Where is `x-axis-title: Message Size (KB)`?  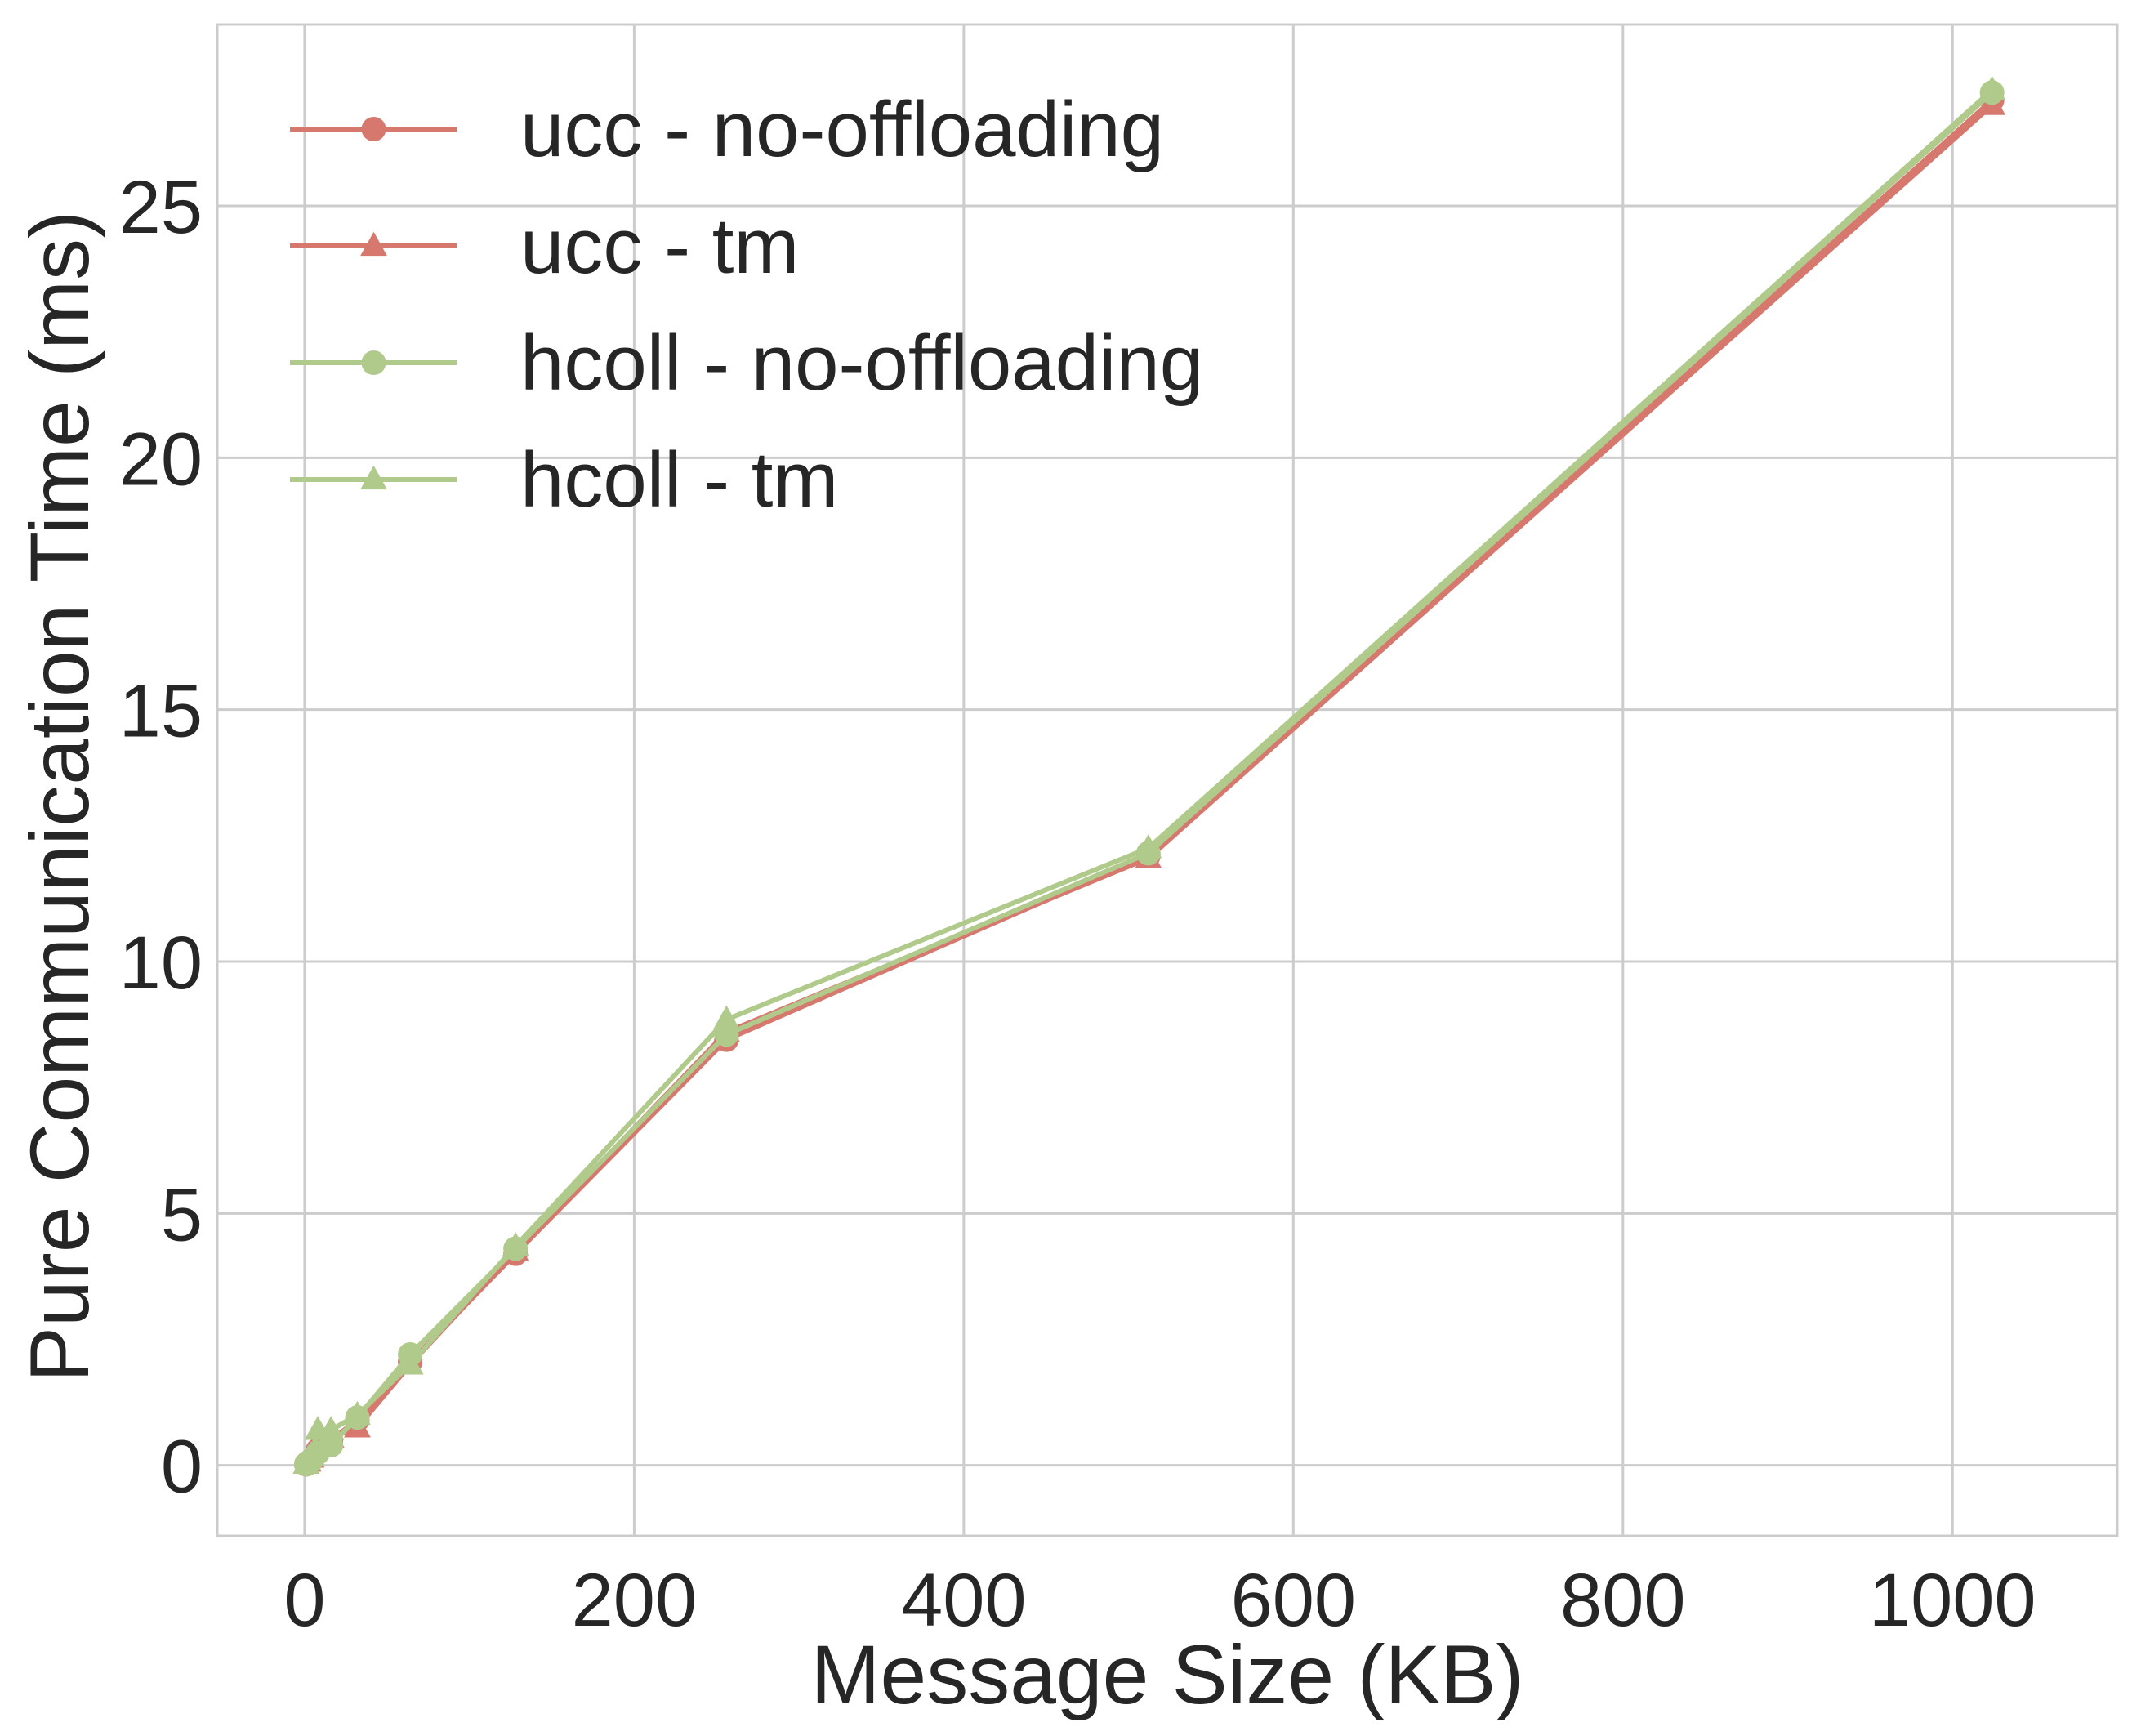
x-axis-title: Message Size (KB) is located at coordinates (1167, 1675).